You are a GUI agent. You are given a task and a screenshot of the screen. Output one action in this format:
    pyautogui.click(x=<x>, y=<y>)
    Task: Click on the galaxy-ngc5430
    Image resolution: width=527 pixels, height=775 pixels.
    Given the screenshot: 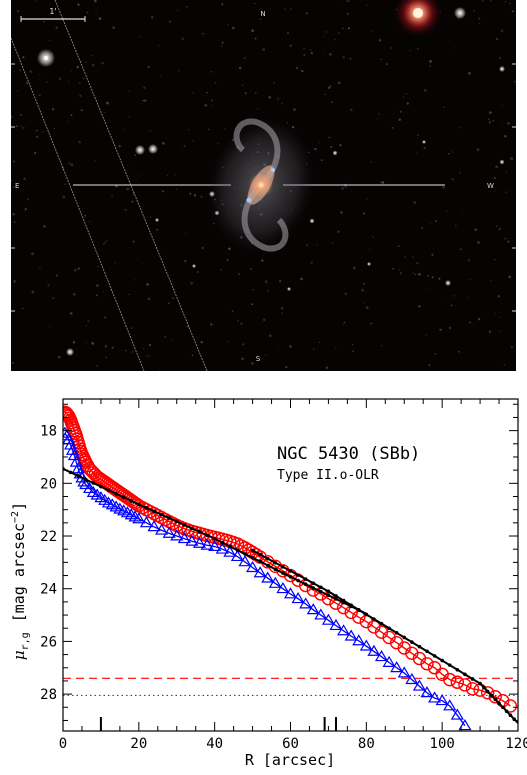 What is the action you would take?
    pyautogui.click(x=261, y=185)
    